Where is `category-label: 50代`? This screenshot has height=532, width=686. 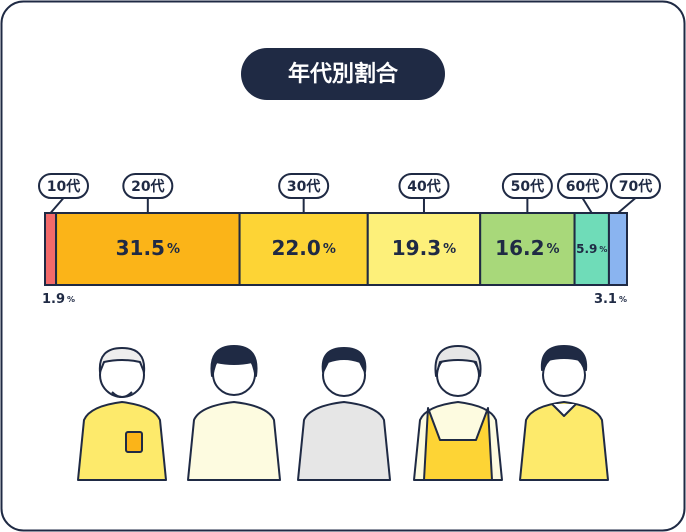 category-label: 50代 is located at coordinates (527, 186).